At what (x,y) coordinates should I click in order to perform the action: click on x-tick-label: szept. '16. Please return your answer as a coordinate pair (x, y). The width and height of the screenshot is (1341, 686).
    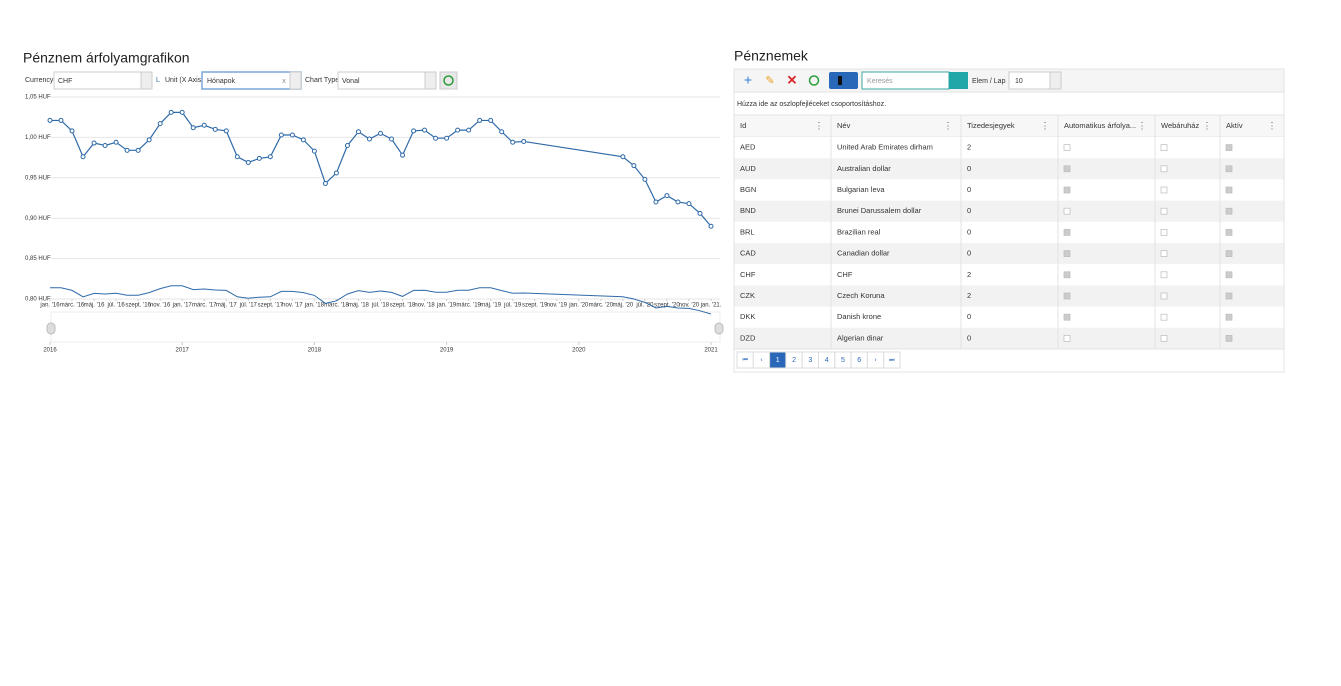
    Looking at the image, I should click on (138, 306).